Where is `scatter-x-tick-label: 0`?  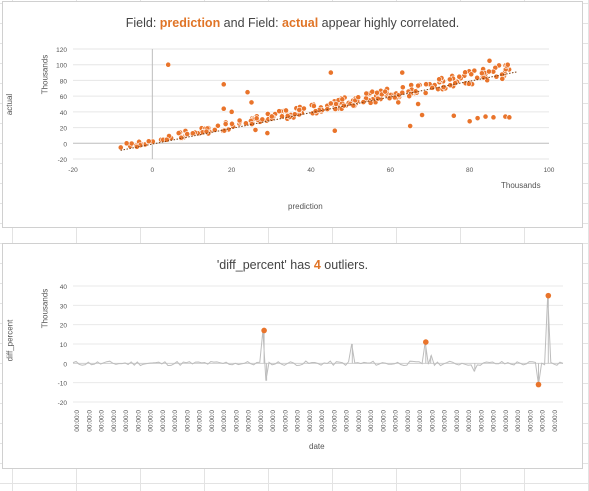
scatter-x-tick-label: 0 is located at coordinates (153, 170).